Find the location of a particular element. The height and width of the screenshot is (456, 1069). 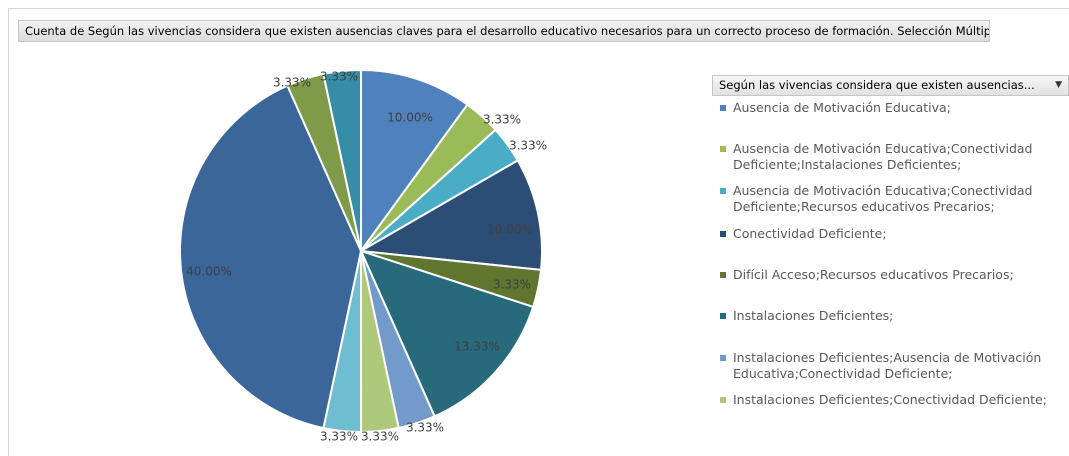

legend-item: Conectividad Deficiente; is located at coordinates (885, 234).